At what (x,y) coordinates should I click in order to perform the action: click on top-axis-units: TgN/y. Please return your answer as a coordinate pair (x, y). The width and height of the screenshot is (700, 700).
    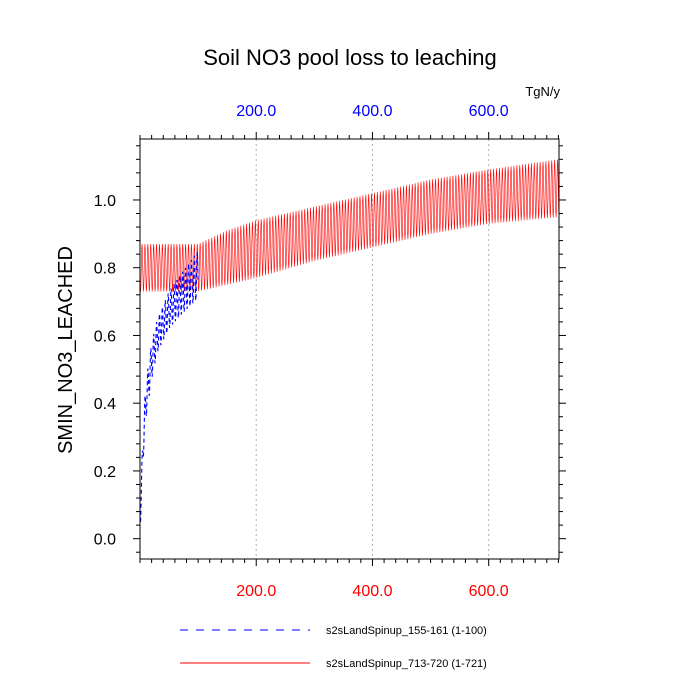
    Looking at the image, I should click on (542, 91).